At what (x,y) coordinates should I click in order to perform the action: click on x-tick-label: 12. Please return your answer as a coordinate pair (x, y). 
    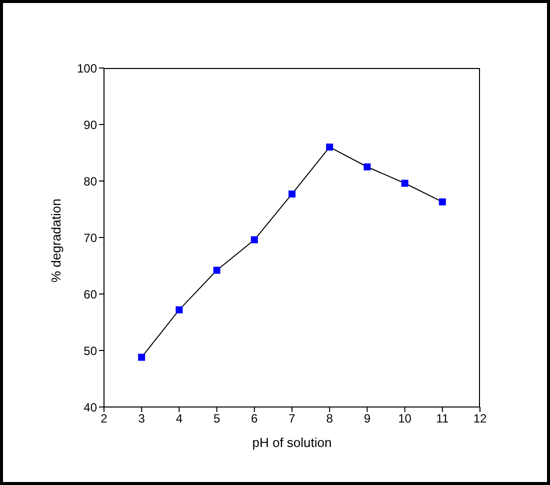
    Looking at the image, I should click on (480, 419).